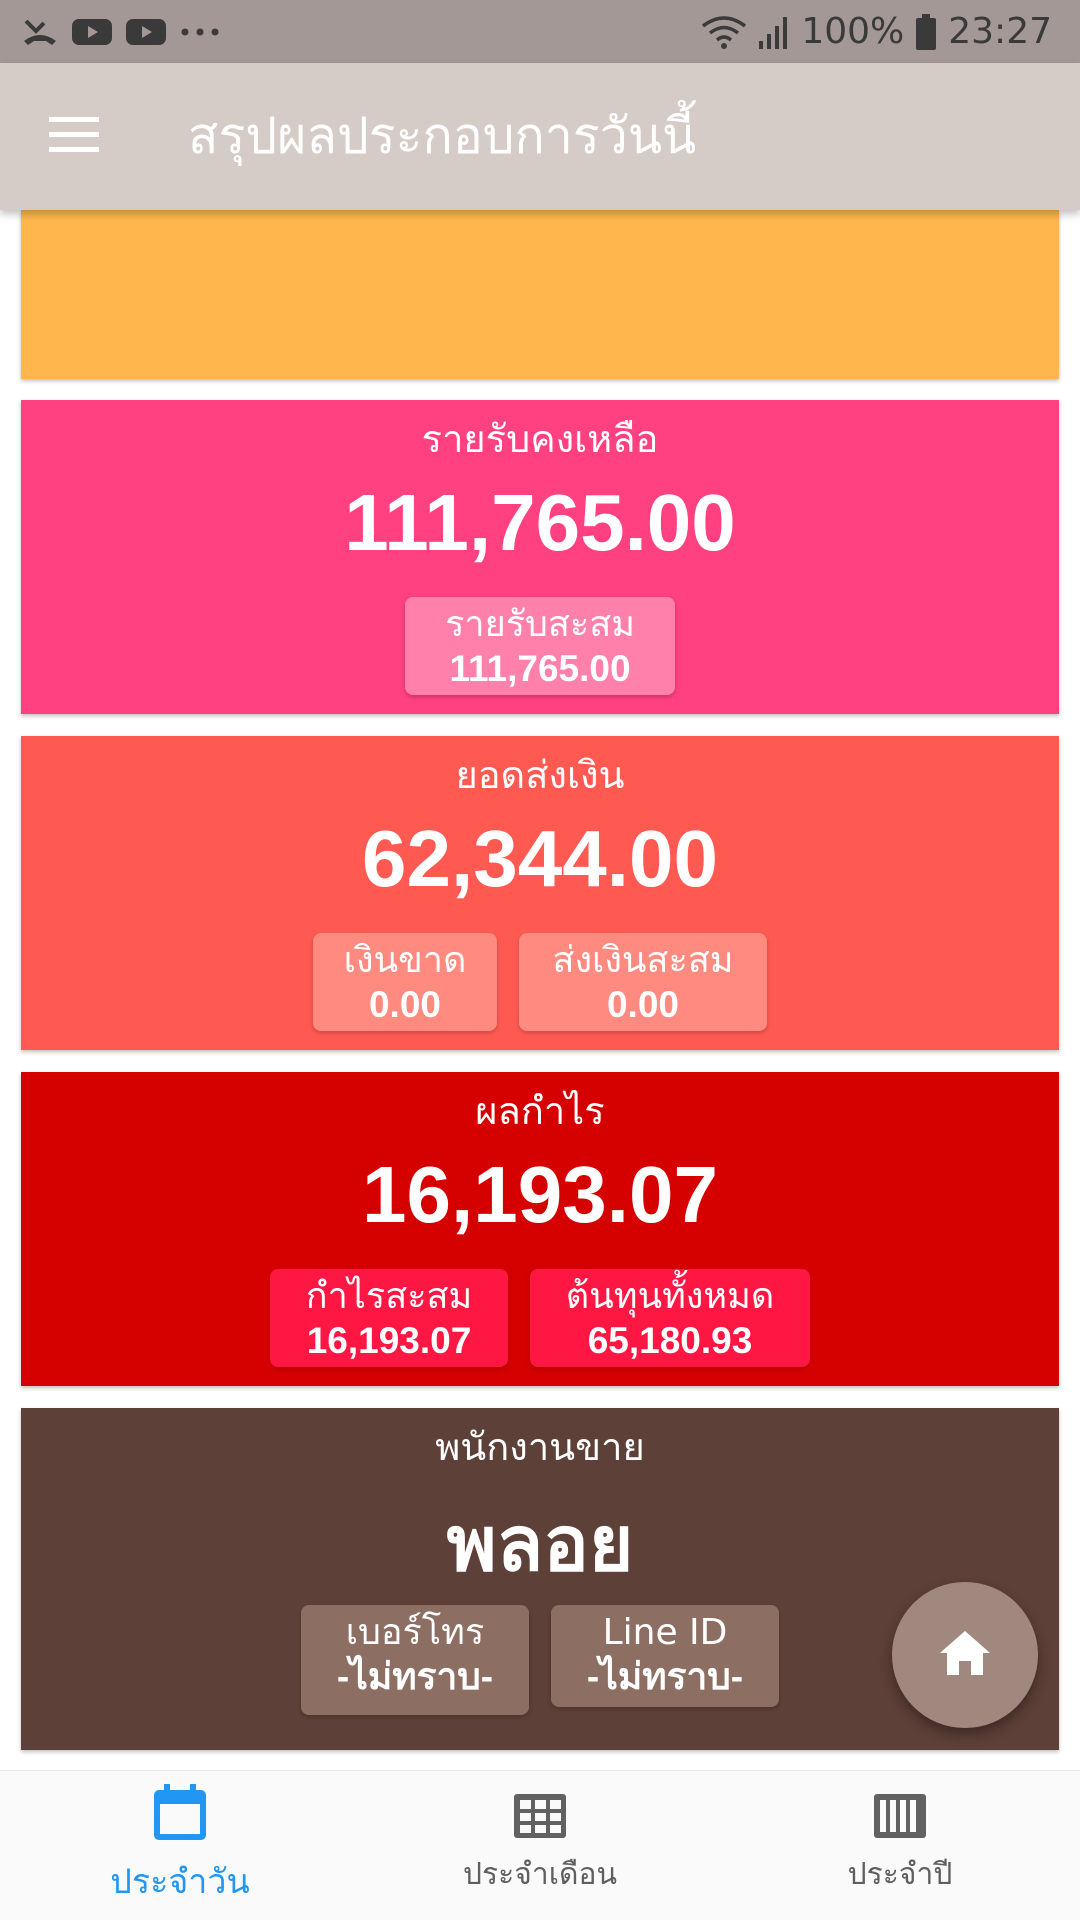 The width and height of the screenshot is (1080, 1920). I want to click on bottom-navigation: ประจำวัน ประจำเดือน ประจำปี, so click(540, 1845).